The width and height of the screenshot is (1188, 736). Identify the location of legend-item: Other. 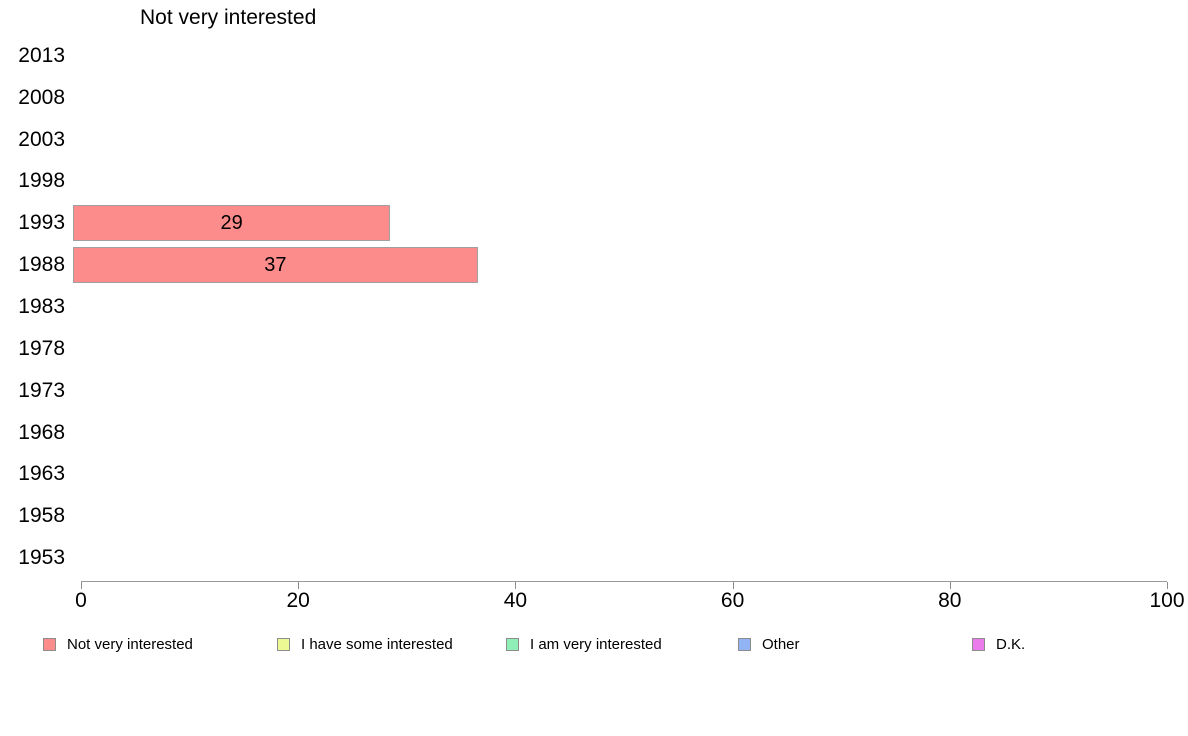
(769, 644).